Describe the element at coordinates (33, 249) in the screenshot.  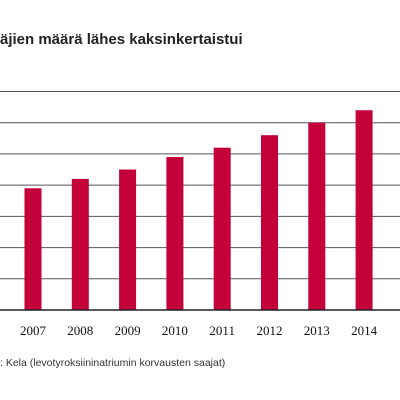
I see `bar-2007` at that location.